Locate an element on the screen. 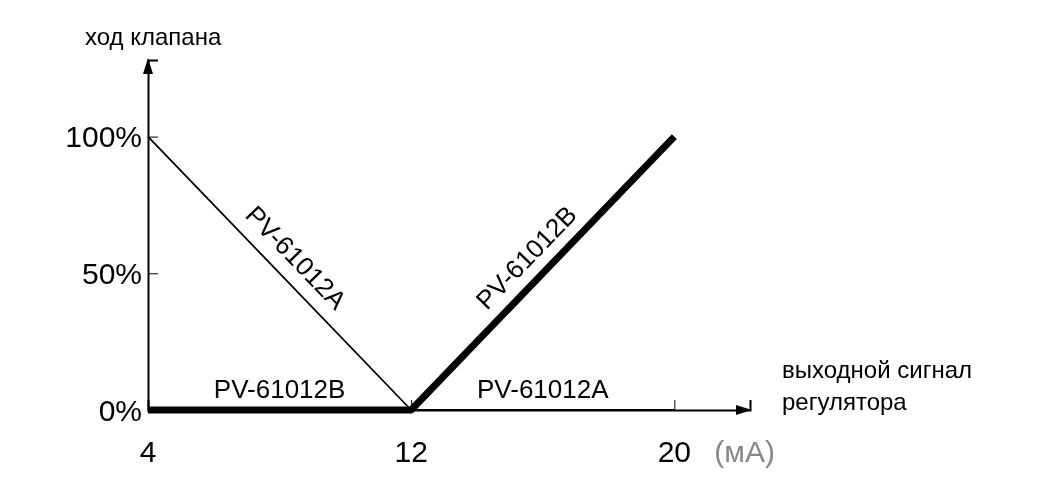  text: (мА) is located at coordinates (744, 451).